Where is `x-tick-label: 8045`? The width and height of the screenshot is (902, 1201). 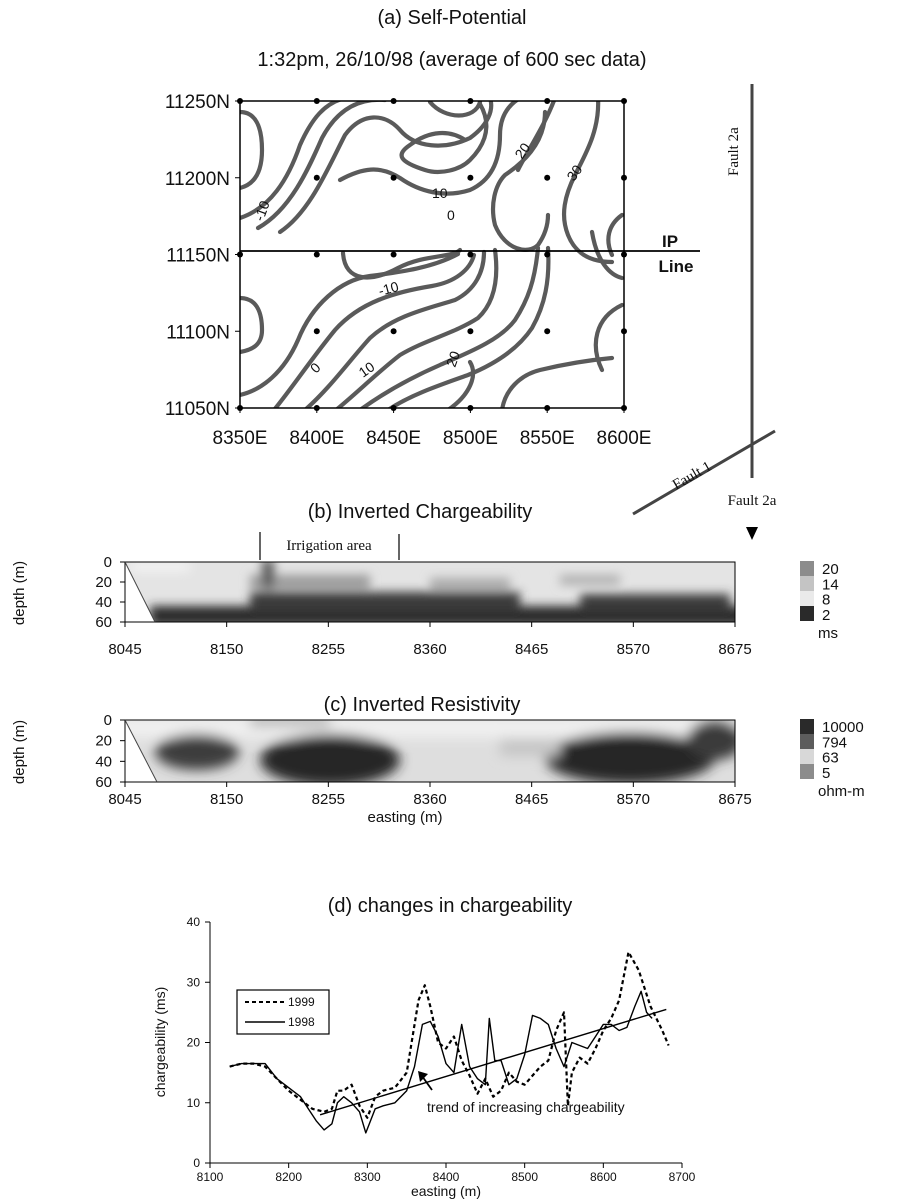
x-tick-label: 8045 is located at coordinates (124, 649).